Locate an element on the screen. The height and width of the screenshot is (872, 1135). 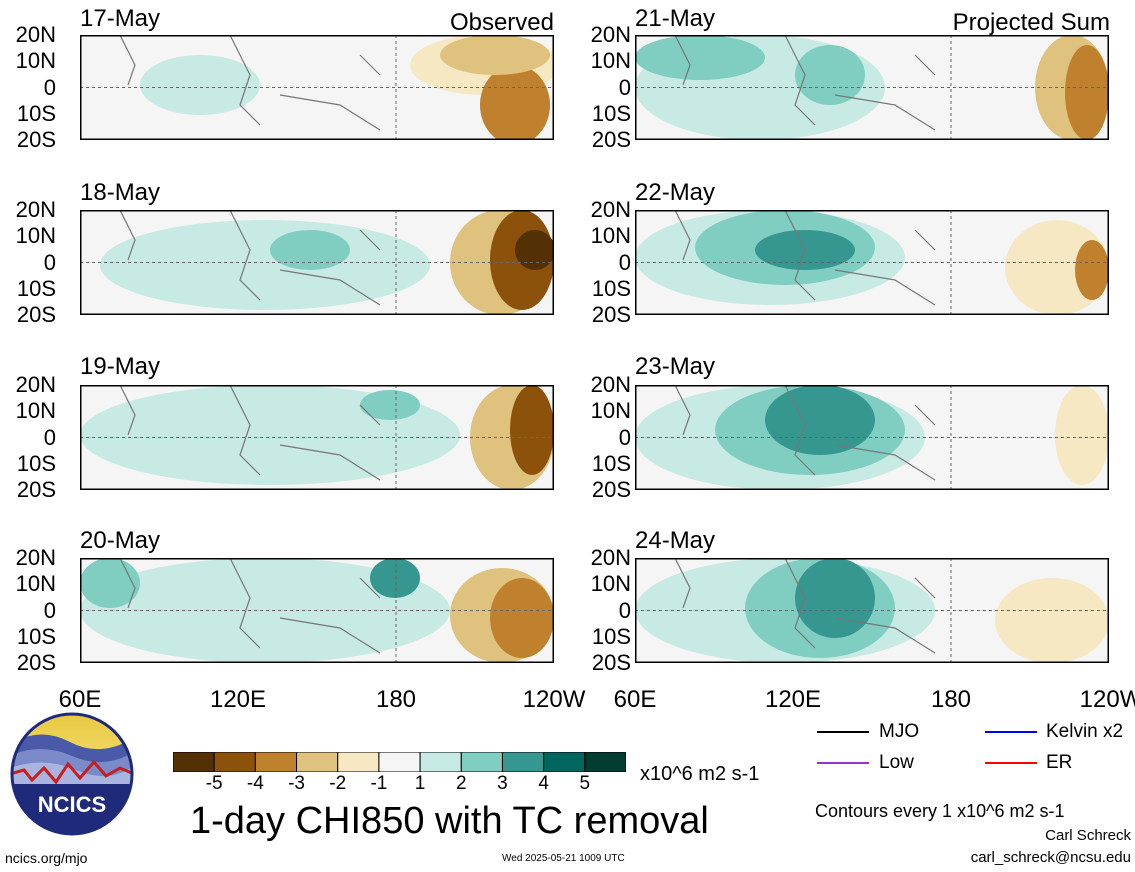
panel-date: 20-May is located at coordinates (120, 540).